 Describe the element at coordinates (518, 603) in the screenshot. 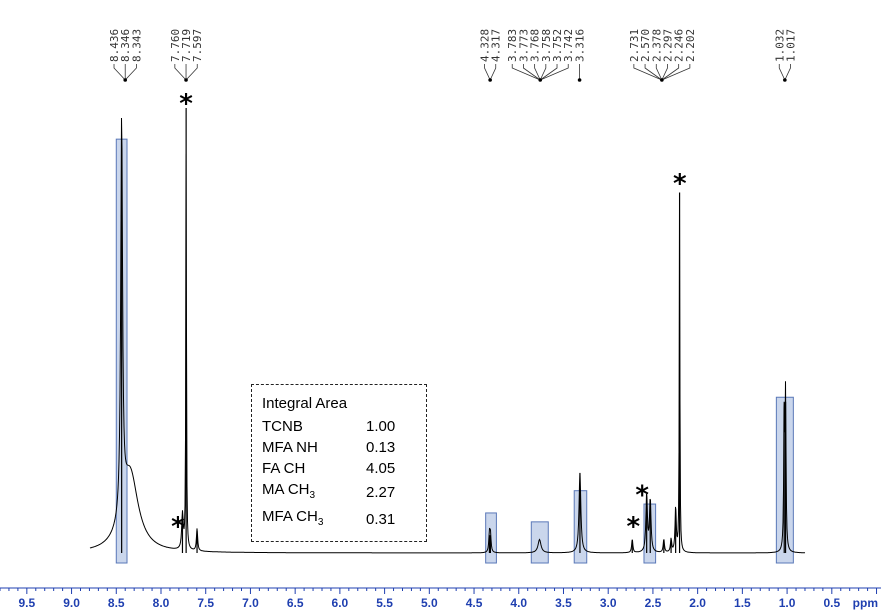

I see `x-tick-label: 4.0` at that location.